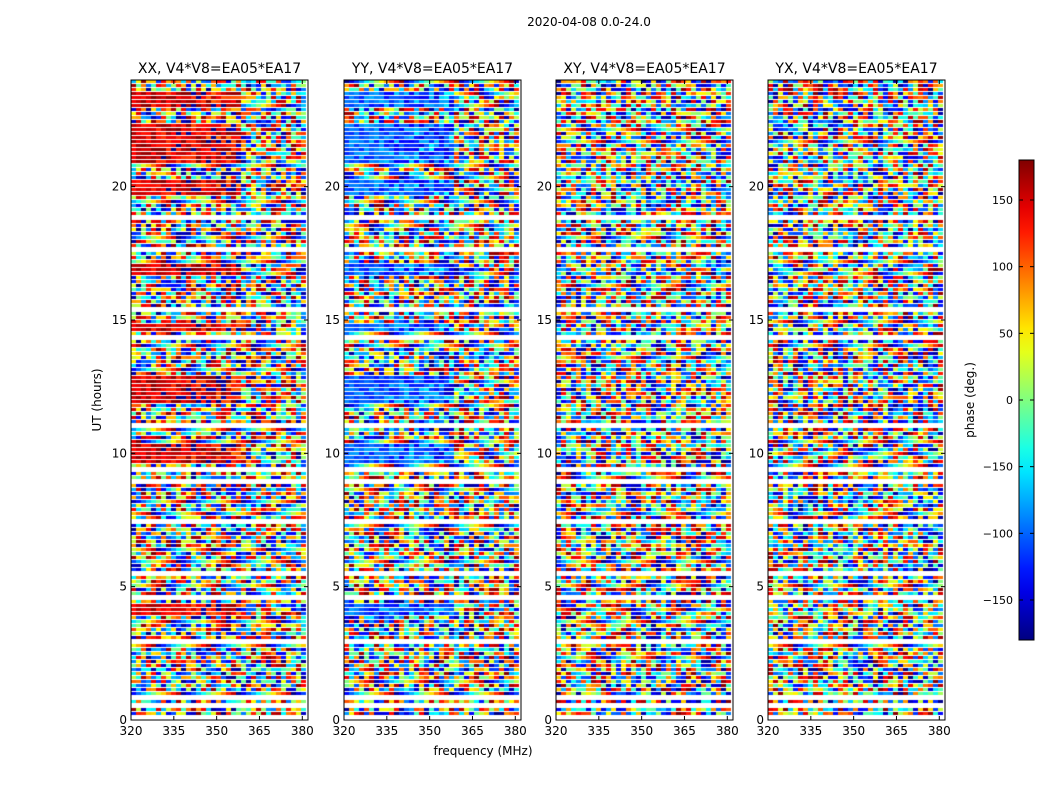  What do you see at coordinates (855, 69) in the screenshot?
I see `panel-title: YX, V4*V8=EA05*EA17` at bounding box center [855, 69].